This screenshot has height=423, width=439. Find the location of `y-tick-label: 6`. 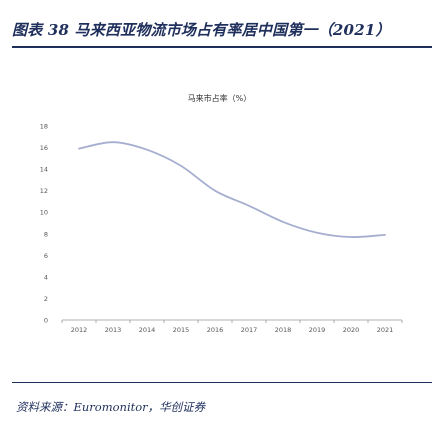

y-tick-label: 6 is located at coordinates (46, 256).